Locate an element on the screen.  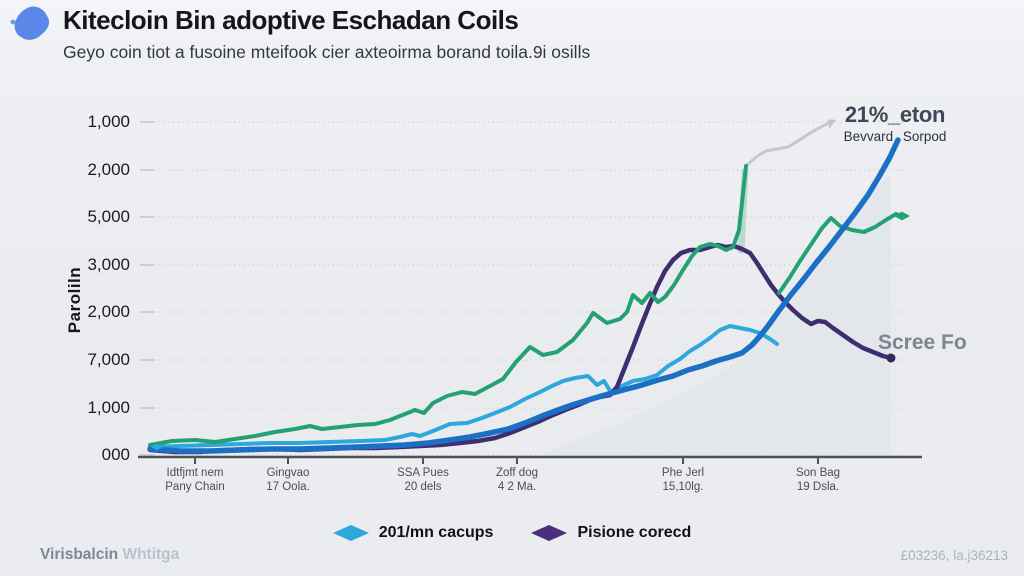
x-tick-label-2: SSA Pues 20 dels is located at coordinates (423, 480).